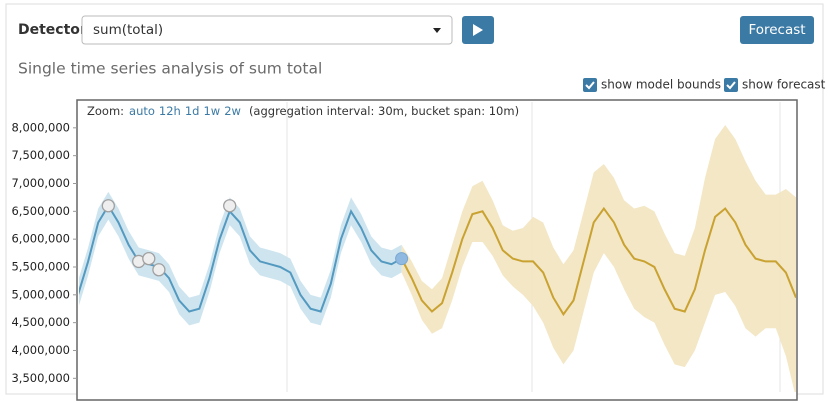 The height and width of the screenshot is (403, 829). I want to click on current-point, so click(402, 259).